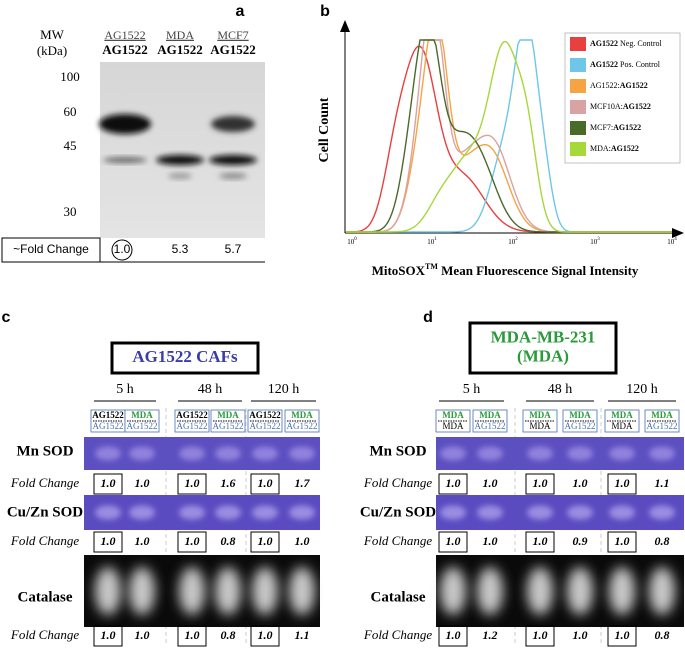 The width and height of the screenshot is (685, 650). What do you see at coordinates (615, 127) in the screenshot?
I see `legend-label: MCF7:AG1522` at bounding box center [615, 127].